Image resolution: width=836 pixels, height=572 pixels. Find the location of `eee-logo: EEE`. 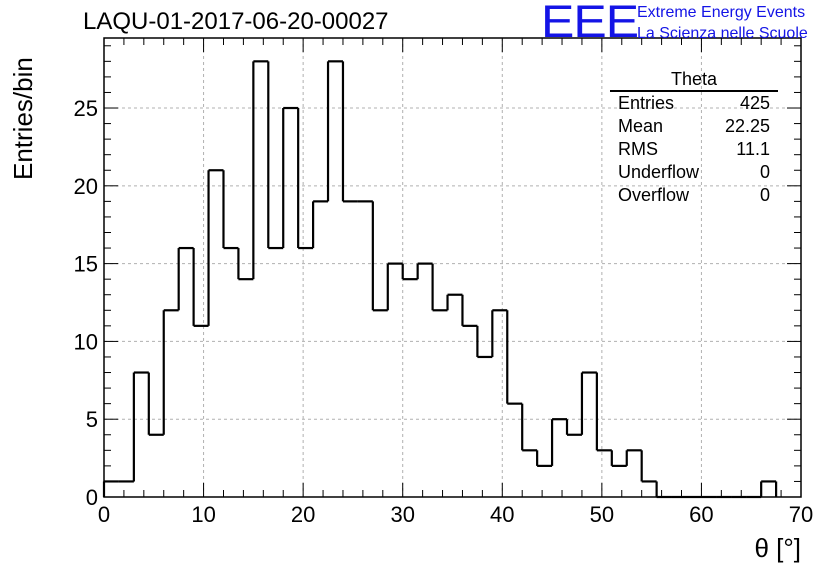

eee-logo: EEE is located at coordinates (590, 23).